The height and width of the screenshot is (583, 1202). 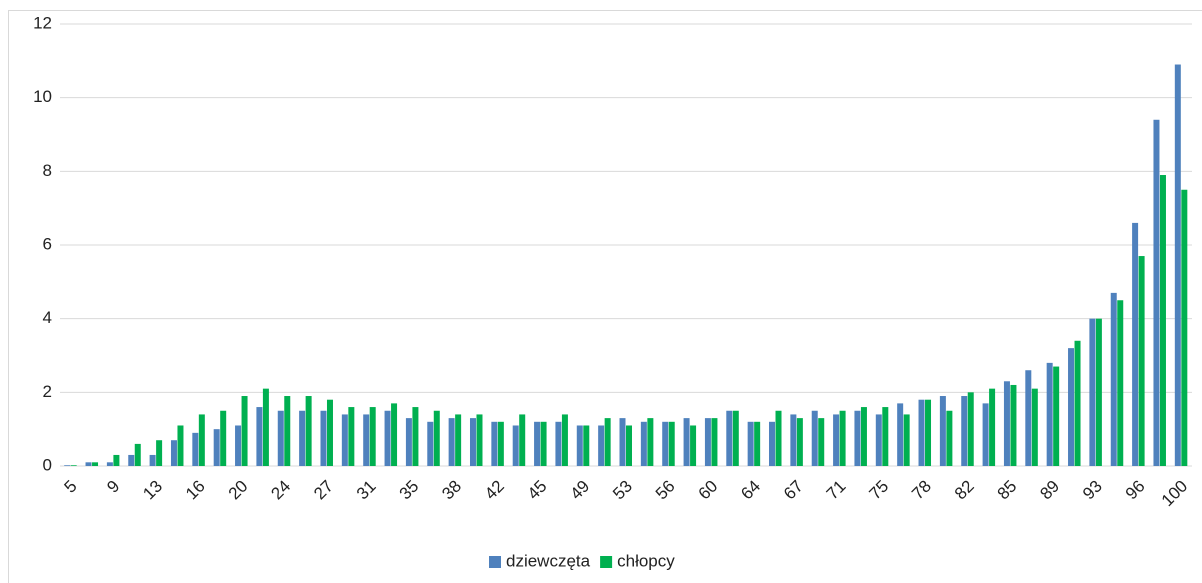 What do you see at coordinates (1007, 490) in the screenshot?
I see `x-tick-label: 85` at bounding box center [1007, 490].